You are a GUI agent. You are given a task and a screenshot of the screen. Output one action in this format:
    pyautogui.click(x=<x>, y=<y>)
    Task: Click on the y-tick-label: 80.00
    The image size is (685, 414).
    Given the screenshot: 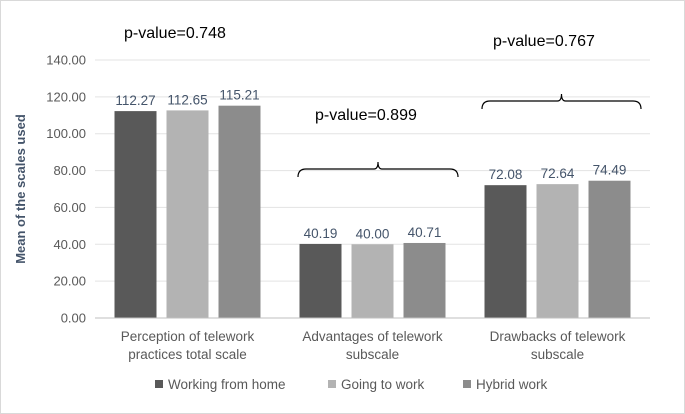 What is the action you would take?
    pyautogui.click(x=69, y=170)
    